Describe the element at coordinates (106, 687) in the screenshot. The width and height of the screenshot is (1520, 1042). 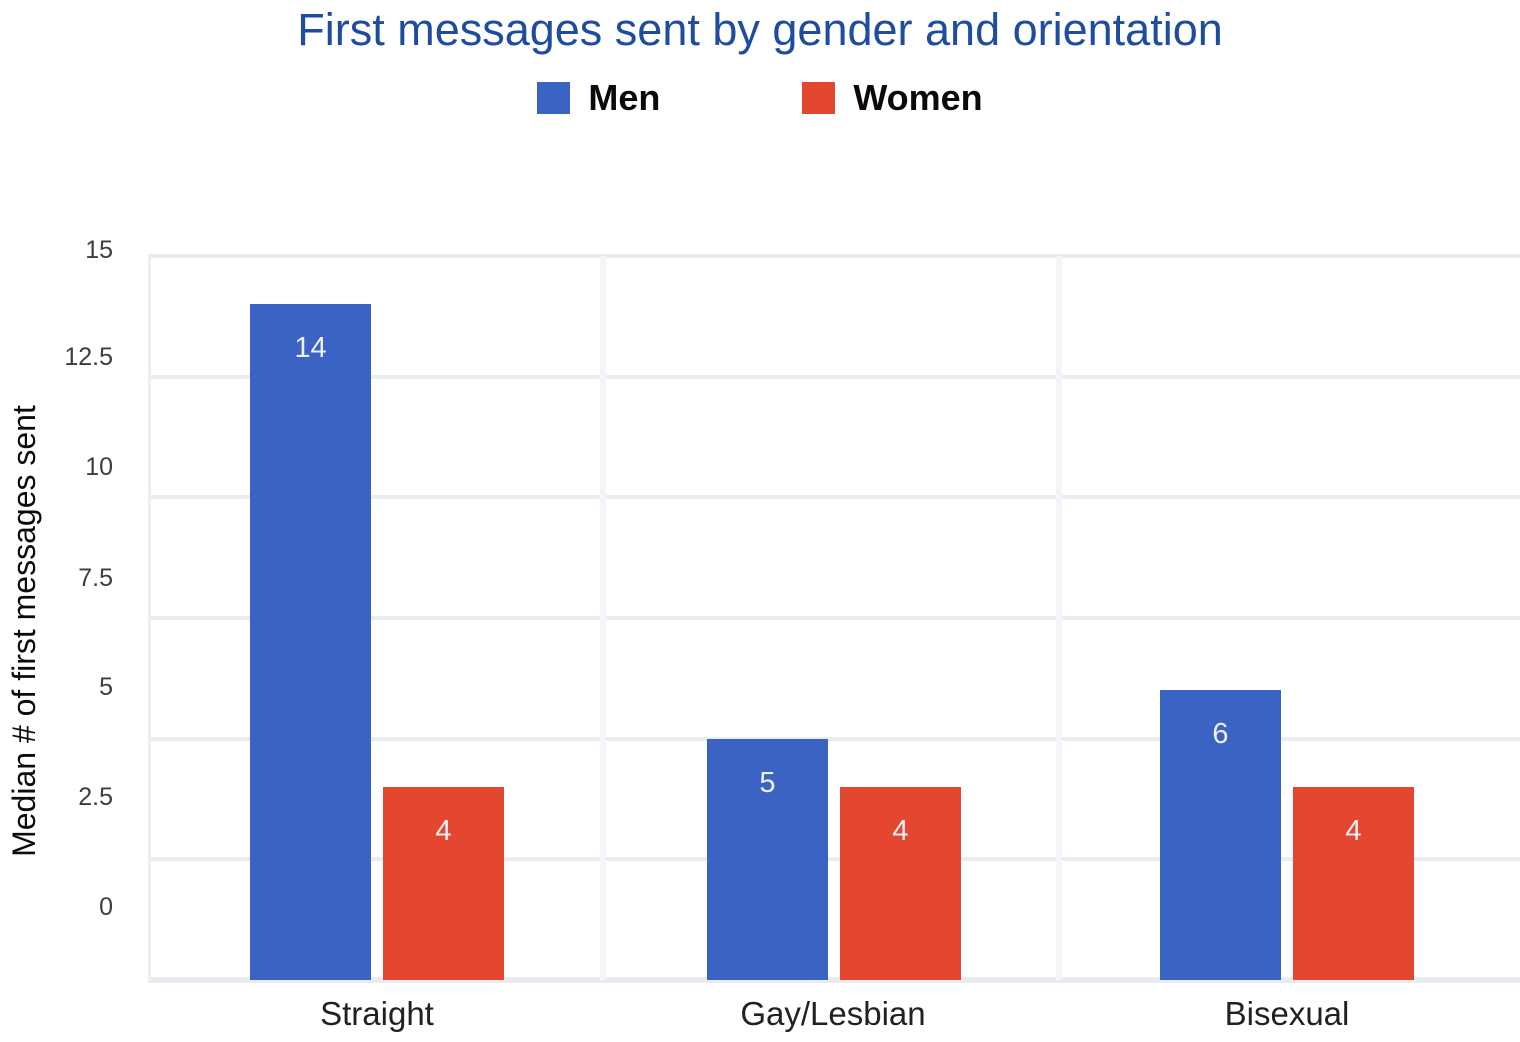
I see `y-tick-5: 5` at that location.